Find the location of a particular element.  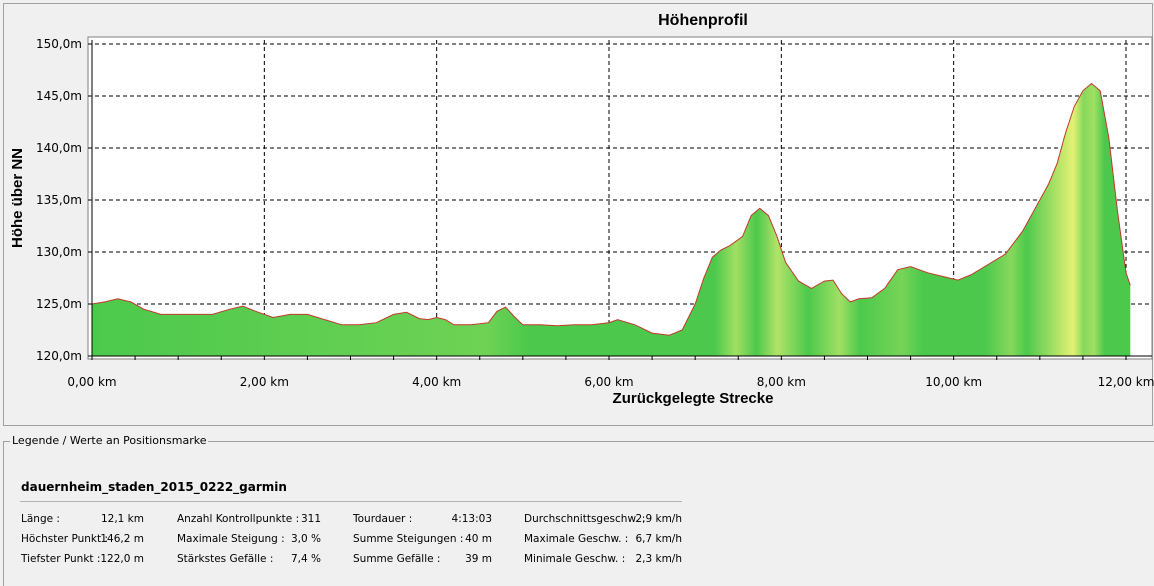

stat-label: Höchster Punkt : is located at coordinates (64, 539).